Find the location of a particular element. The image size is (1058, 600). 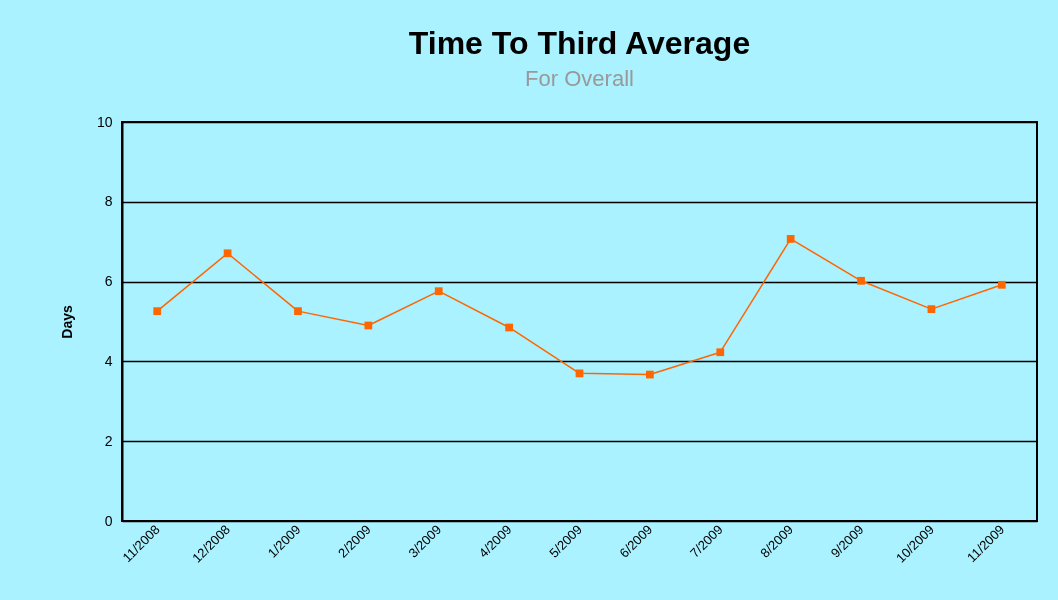

y-tick-label: 6 is located at coordinates (108, 281).